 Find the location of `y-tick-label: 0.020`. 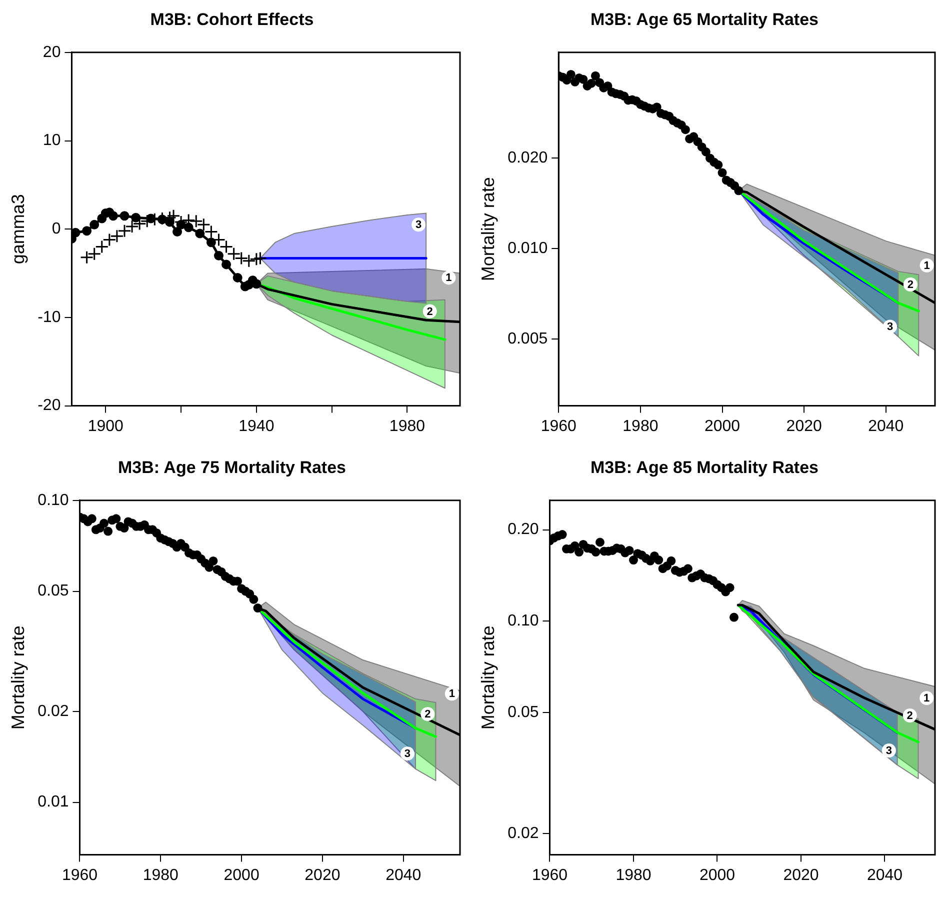

y-tick-label: 0.020 is located at coordinates (528, 158).